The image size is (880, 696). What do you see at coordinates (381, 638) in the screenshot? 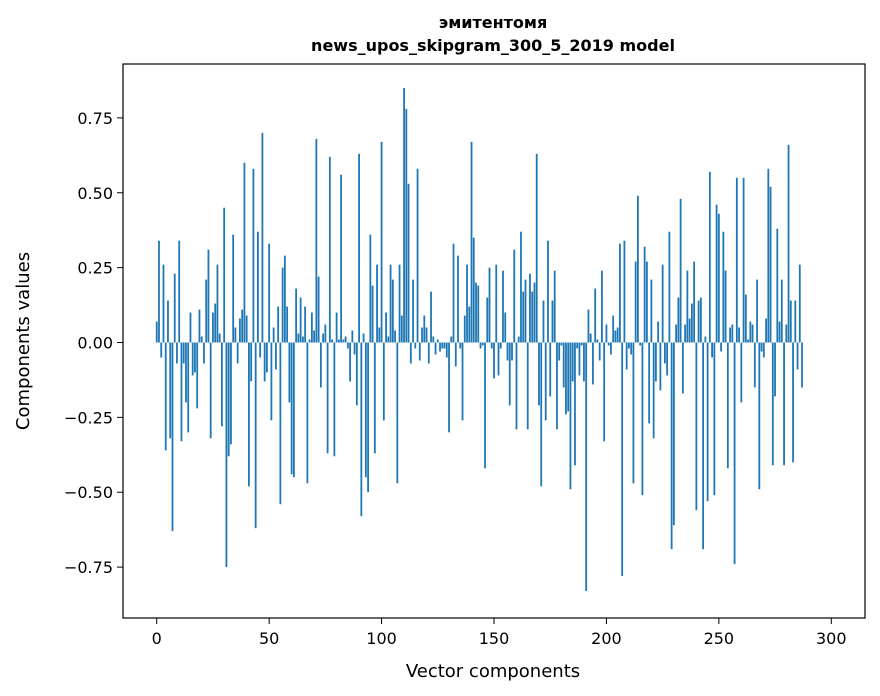
I see `x-tick-label-100: 100` at bounding box center [381, 638].